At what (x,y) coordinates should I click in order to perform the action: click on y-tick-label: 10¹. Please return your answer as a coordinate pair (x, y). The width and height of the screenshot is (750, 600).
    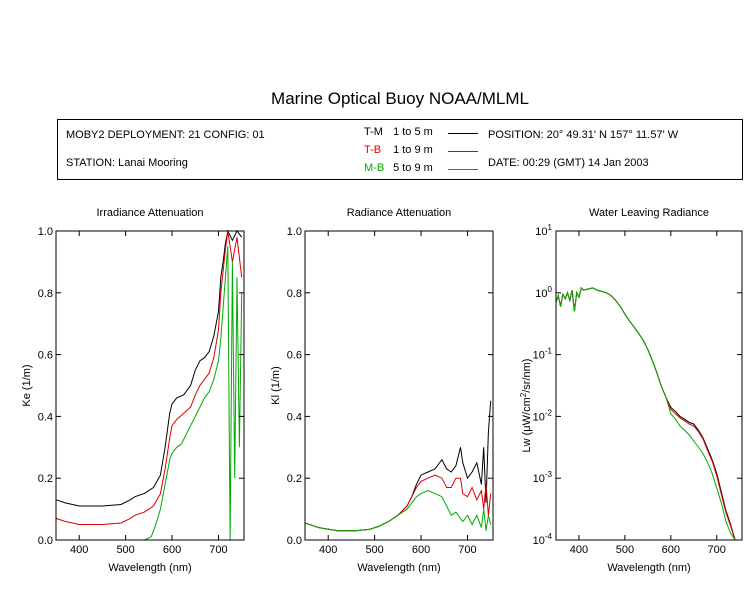
    Looking at the image, I should click on (543, 230).